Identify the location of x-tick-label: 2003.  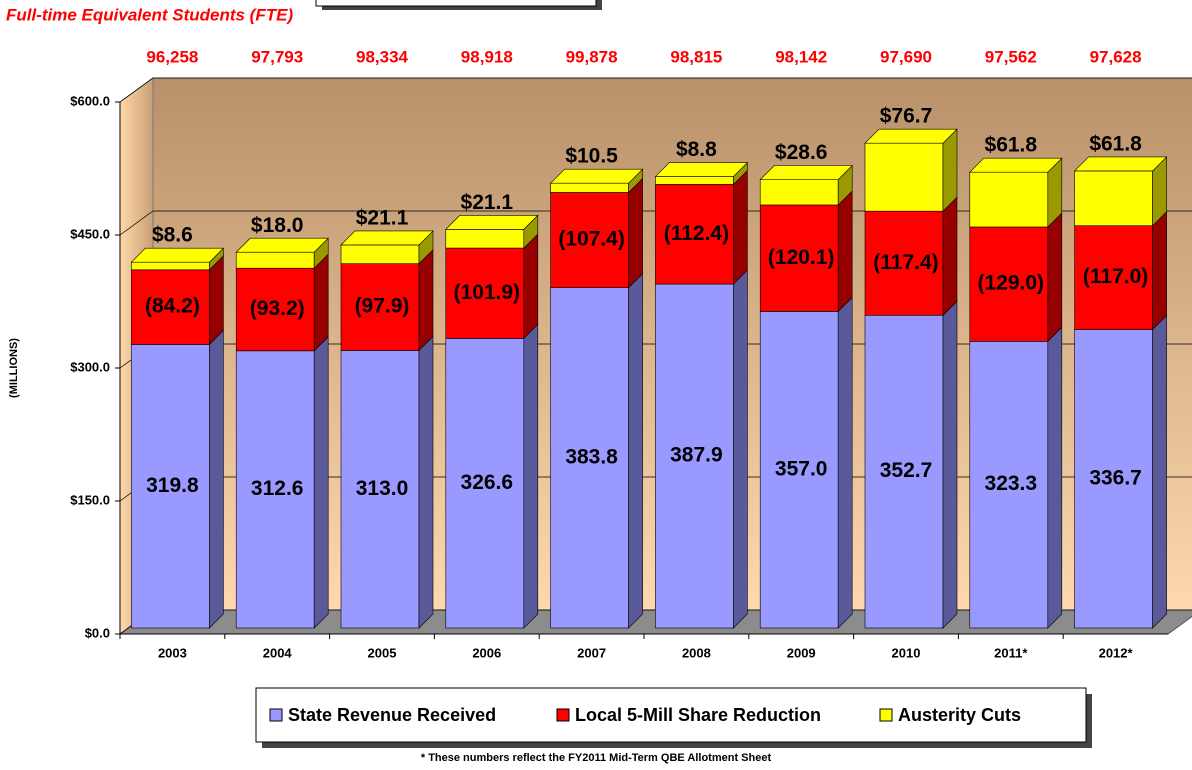
(172, 652).